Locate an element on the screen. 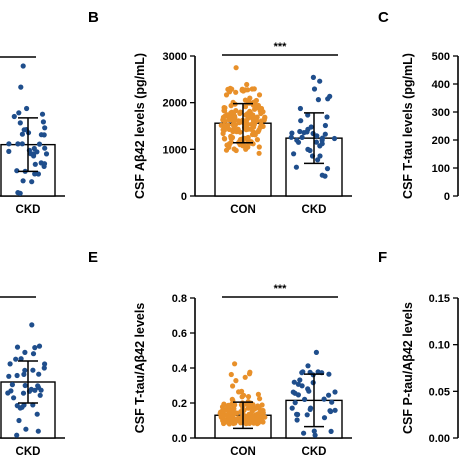 This screenshot has width=474, height=474. y-tick-label: 0.0 is located at coordinates (179, 439).